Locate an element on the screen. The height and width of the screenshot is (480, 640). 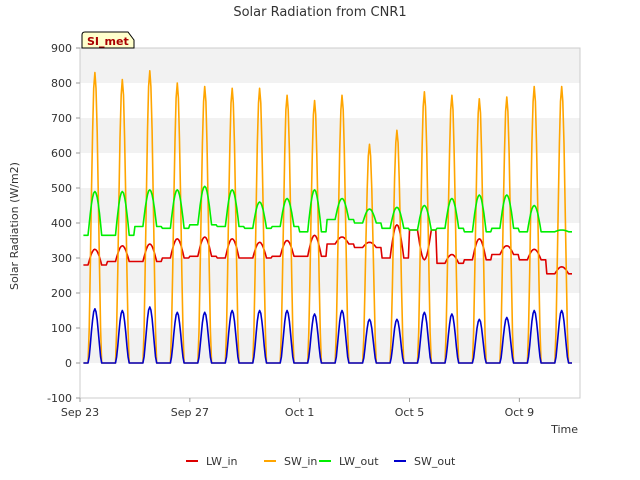
site-label-box: SI_met is located at coordinates (108, 40).